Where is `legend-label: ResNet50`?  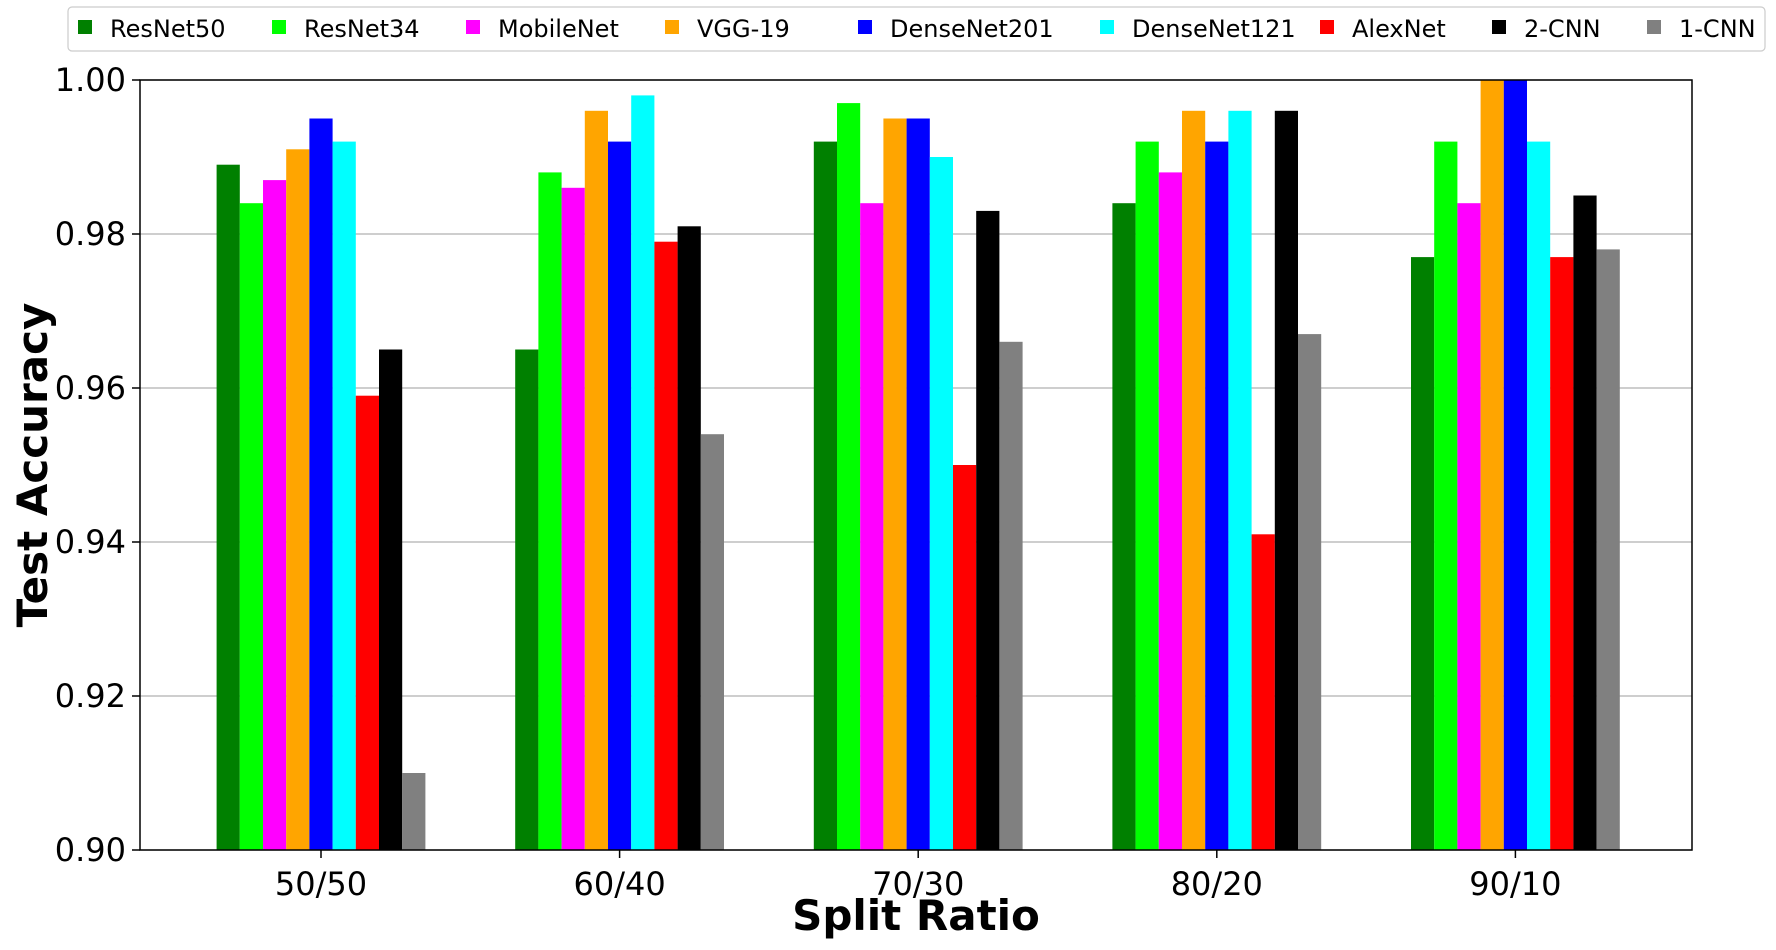 legend-label: ResNet50 is located at coordinates (168, 29).